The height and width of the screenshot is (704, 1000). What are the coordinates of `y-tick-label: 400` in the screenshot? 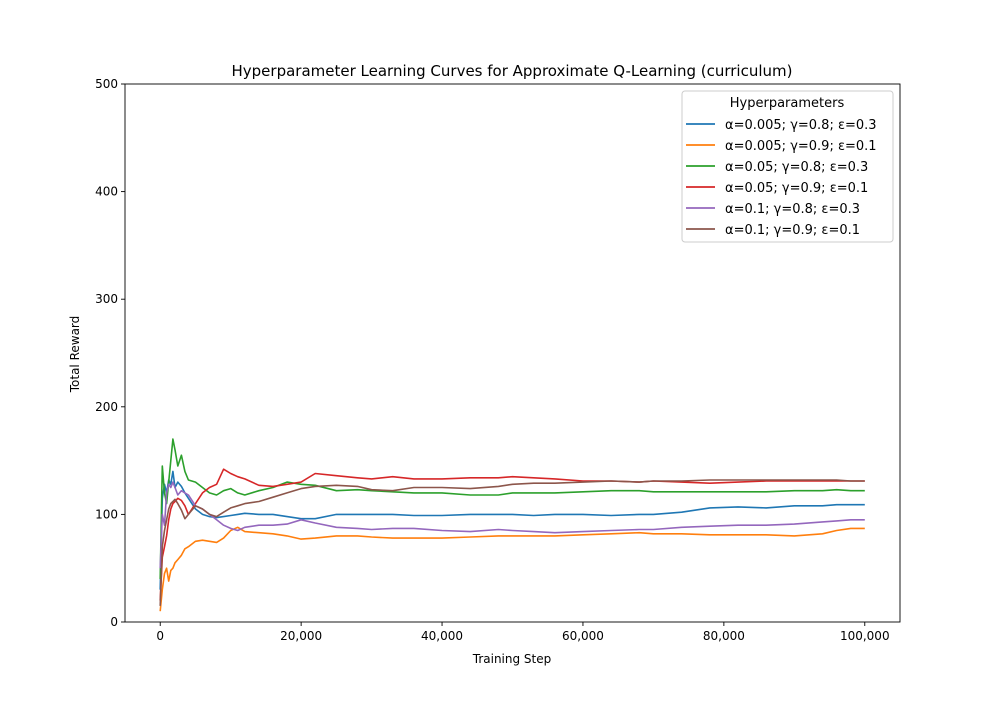 It's located at (106, 192).